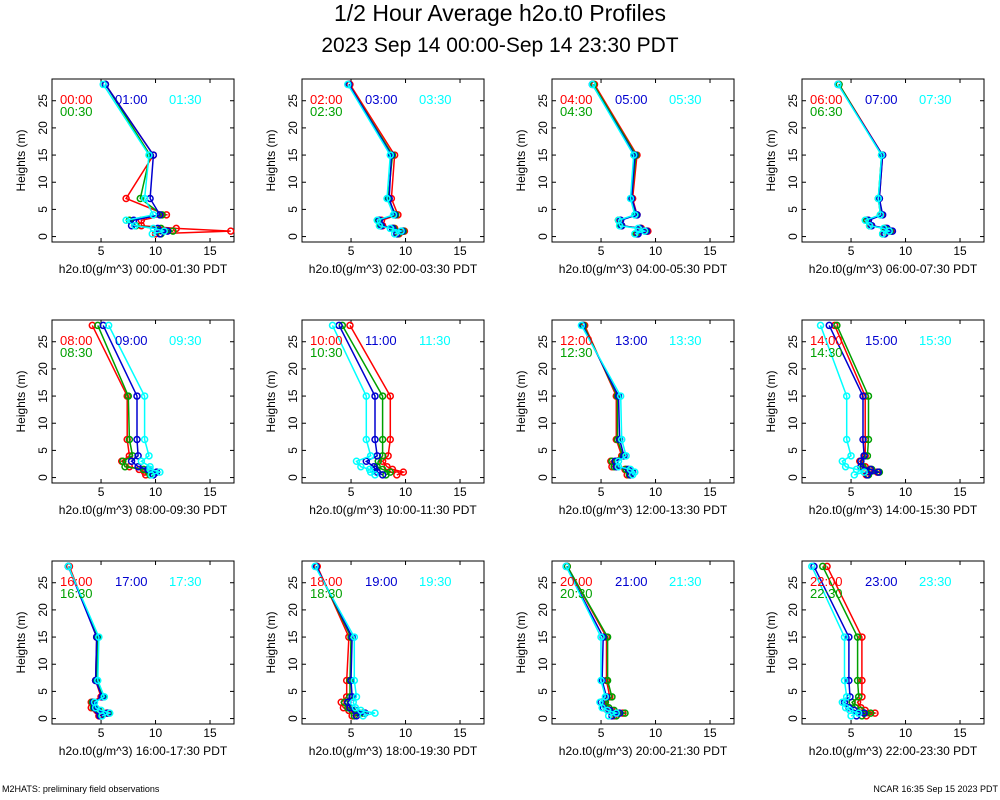  What do you see at coordinates (597, 641) in the screenshot?
I see `series-line-20:30` at bounding box center [597, 641].